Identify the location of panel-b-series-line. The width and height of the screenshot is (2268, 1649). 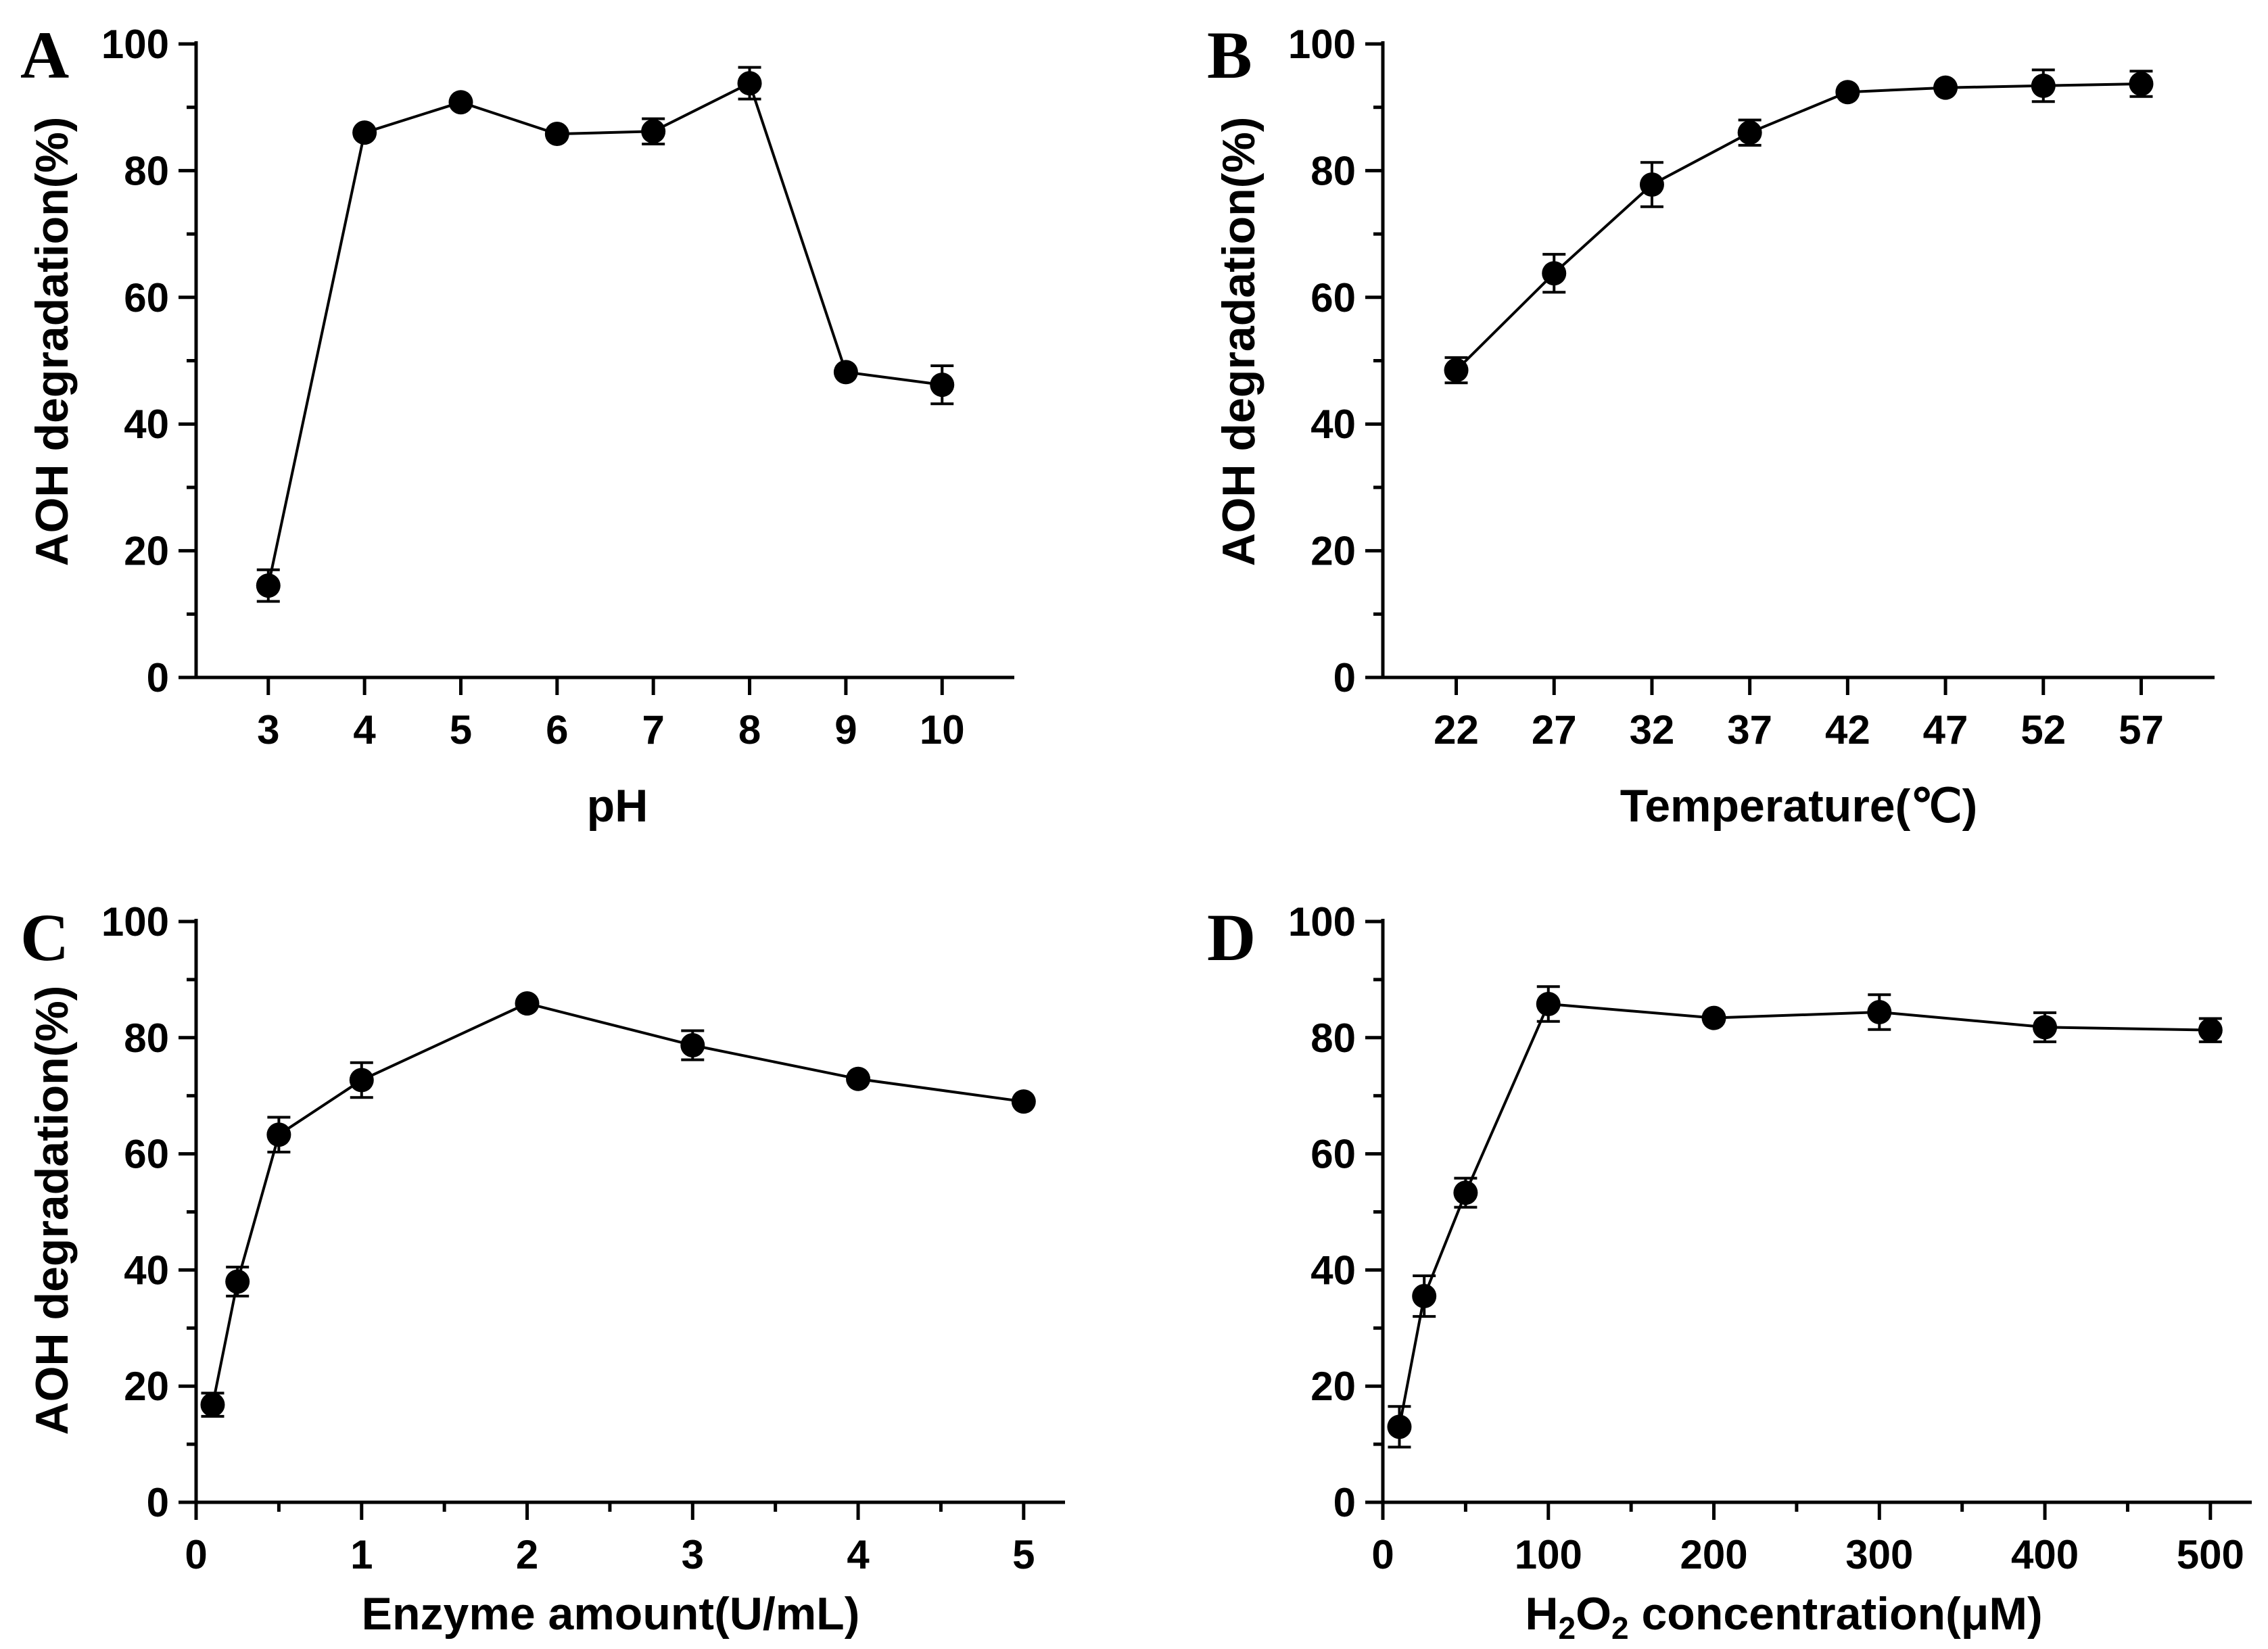
(1798, 227).